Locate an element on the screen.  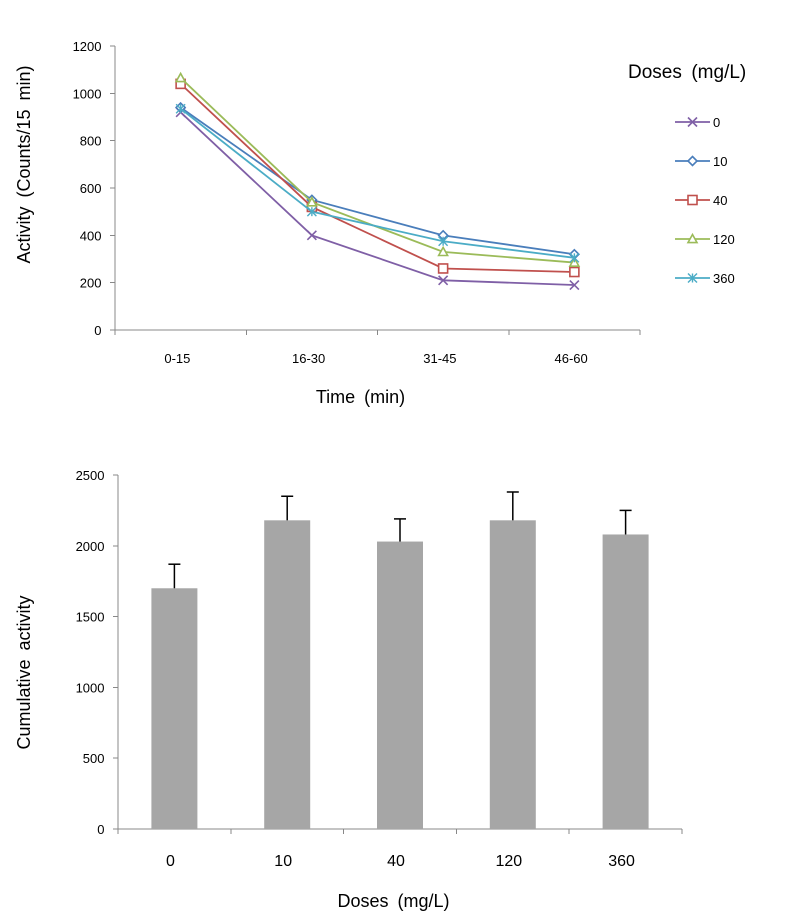
legend-label-1: 10 is located at coordinates (723, 161).